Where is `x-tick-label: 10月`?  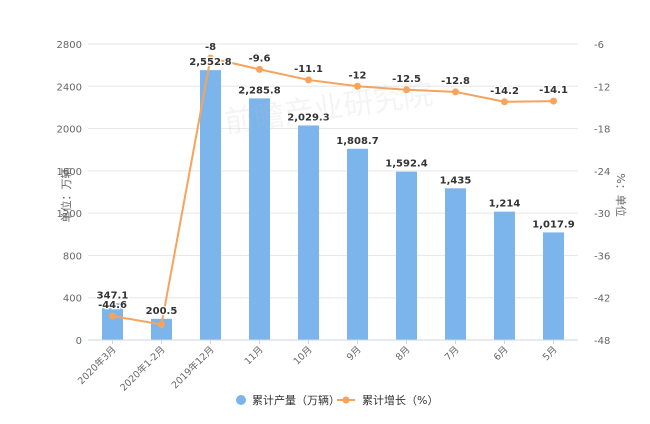 x-tick-label: 10月 is located at coordinates (303, 355).